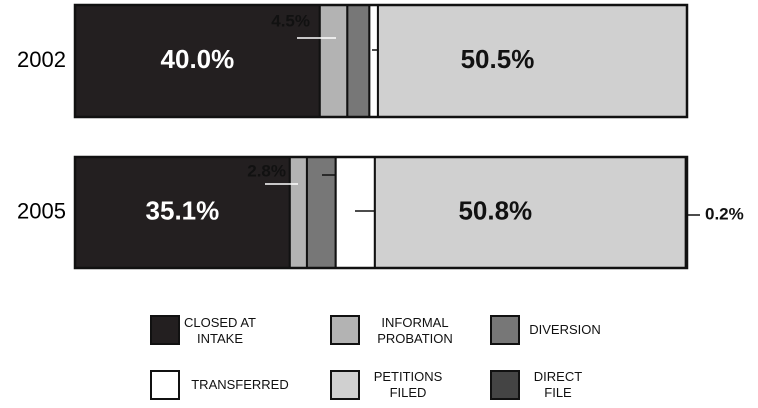  I want to click on value-label: 4.5%, so click(290, 20).